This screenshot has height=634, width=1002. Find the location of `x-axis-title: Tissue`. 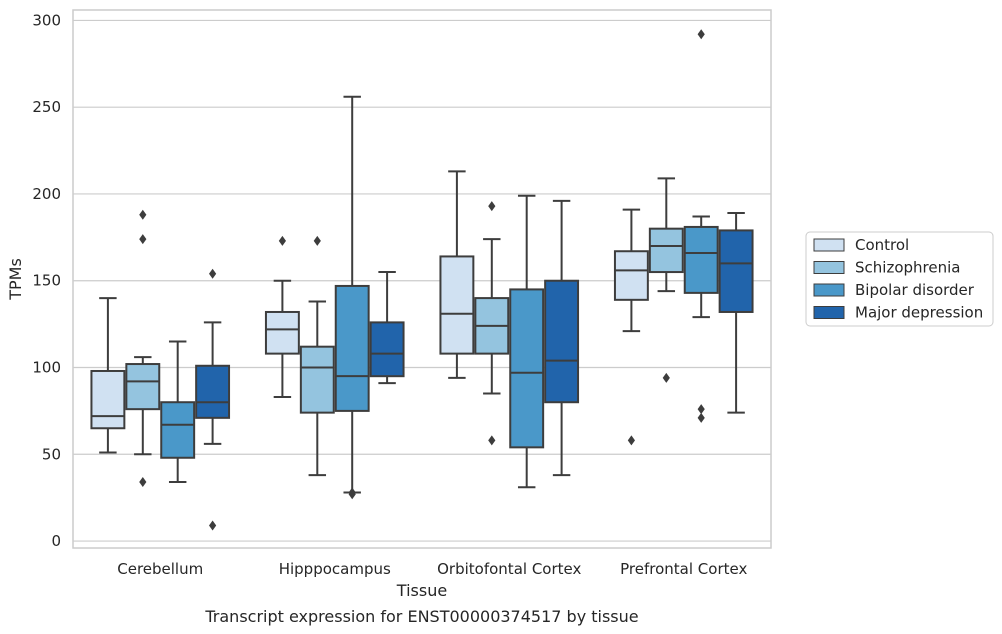

x-axis-title: Tissue is located at coordinates (421, 590).